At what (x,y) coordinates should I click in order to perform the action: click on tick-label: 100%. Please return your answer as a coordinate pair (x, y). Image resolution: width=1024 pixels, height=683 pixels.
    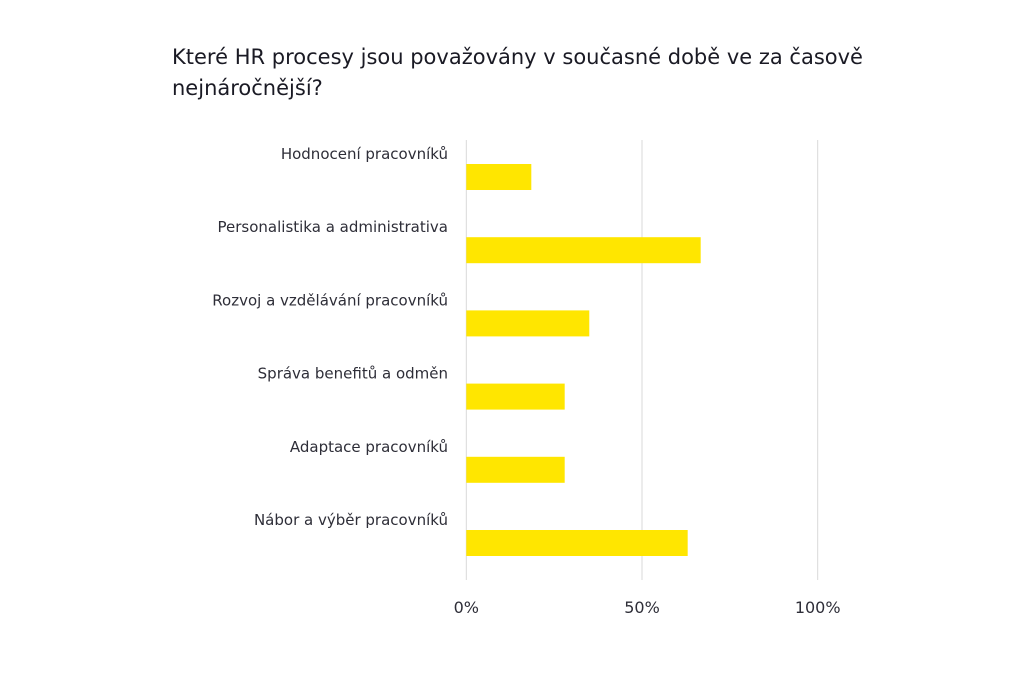
    Looking at the image, I should click on (818, 607).